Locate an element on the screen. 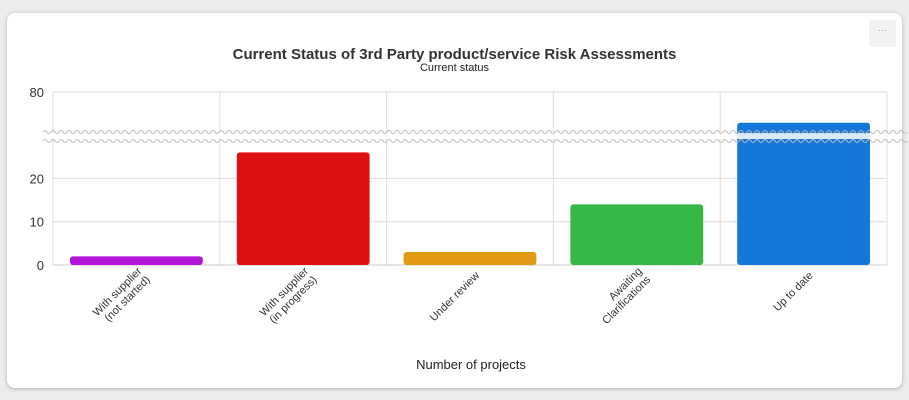 This screenshot has width=909, height=400. y-tick-label: 20 is located at coordinates (37, 178).